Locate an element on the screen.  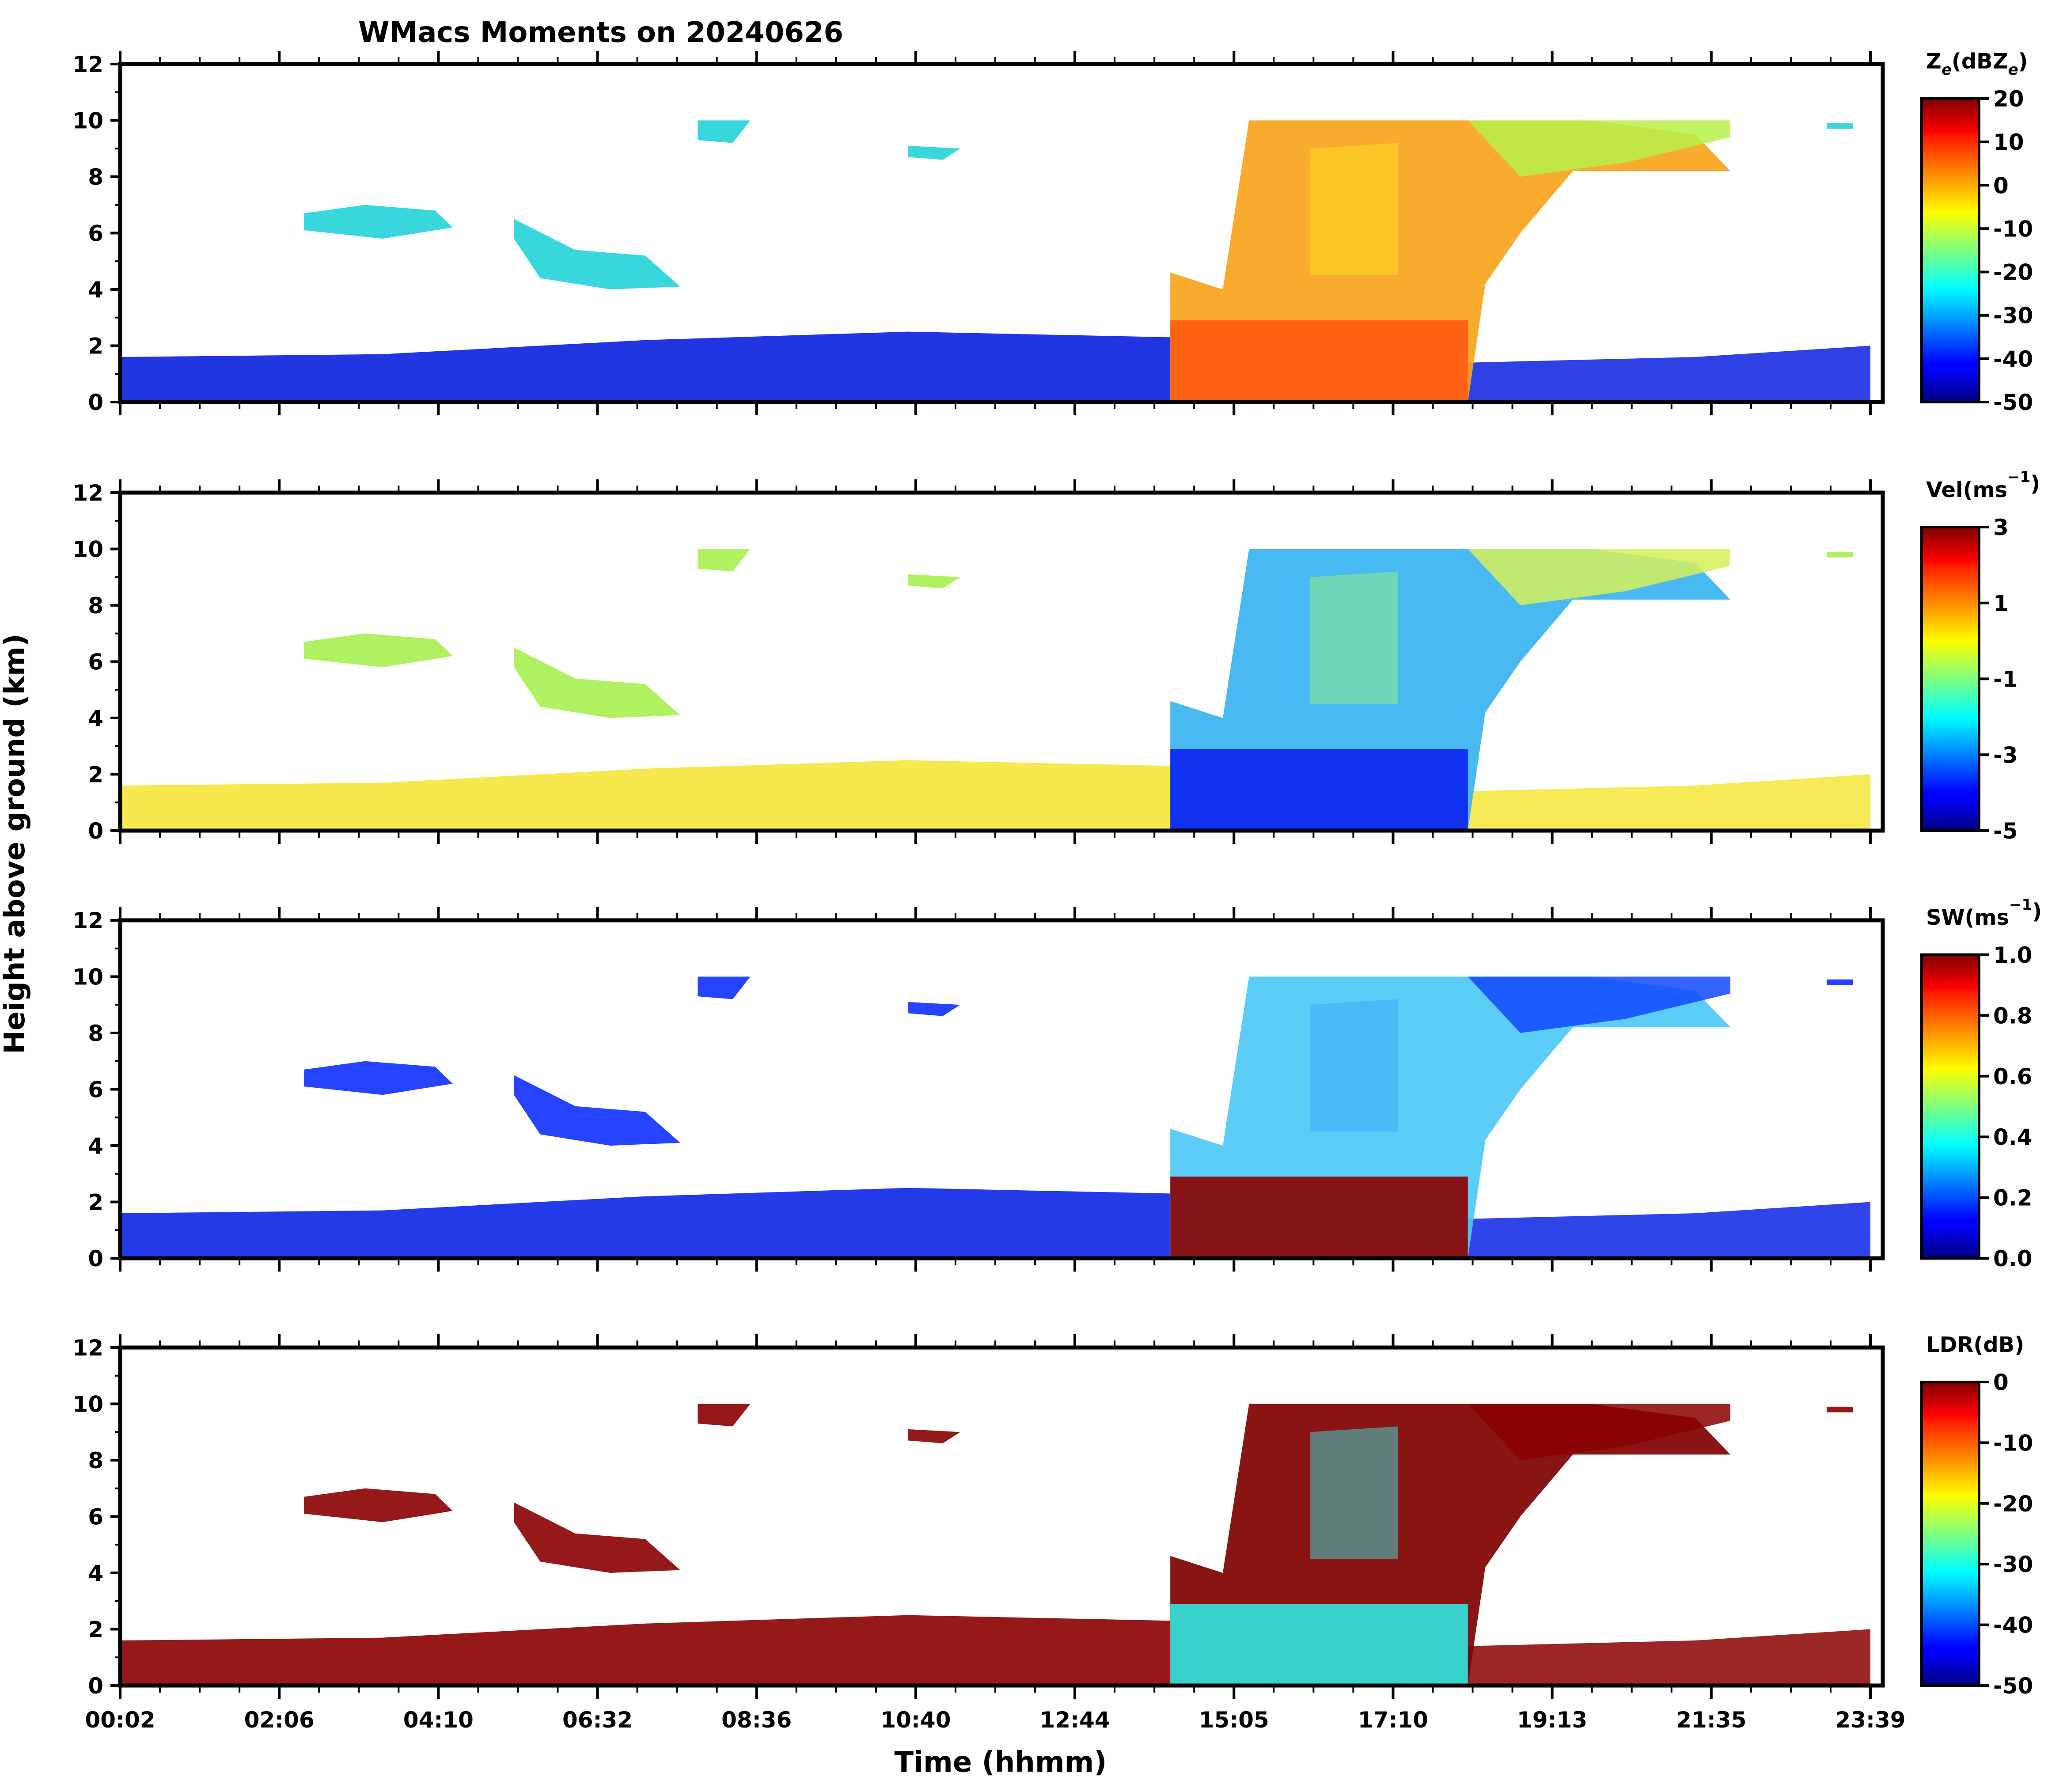
colorbar-label-part: LDR(dB) is located at coordinates (1975, 1345).